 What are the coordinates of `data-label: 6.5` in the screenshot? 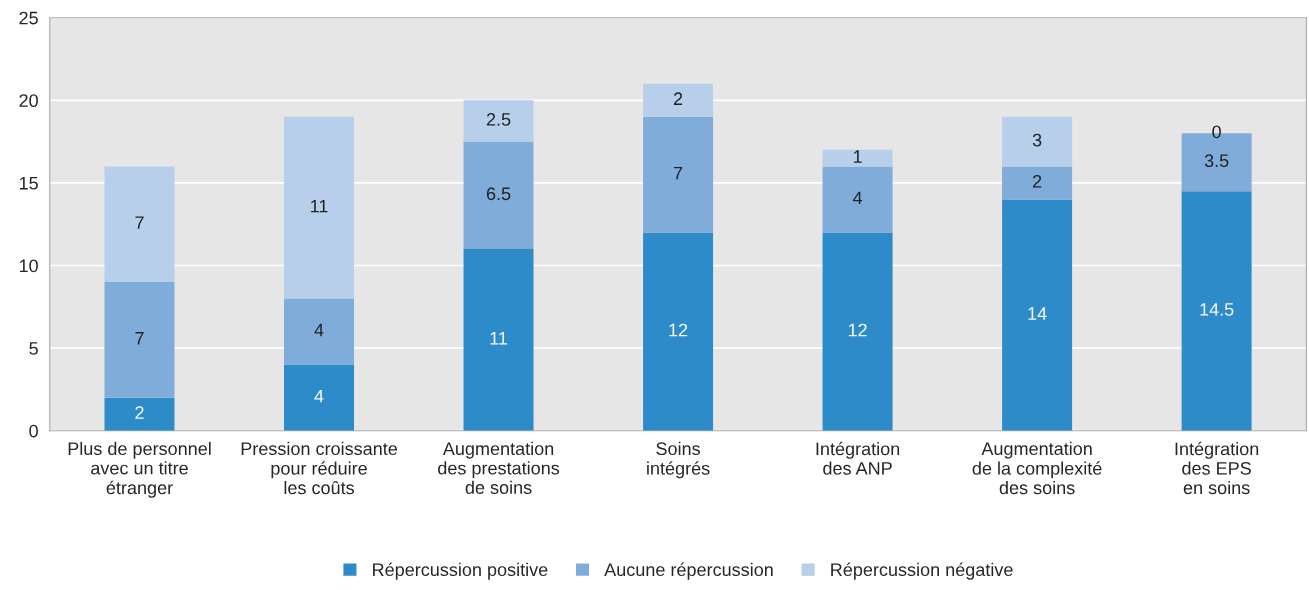 It's located at (498, 194).